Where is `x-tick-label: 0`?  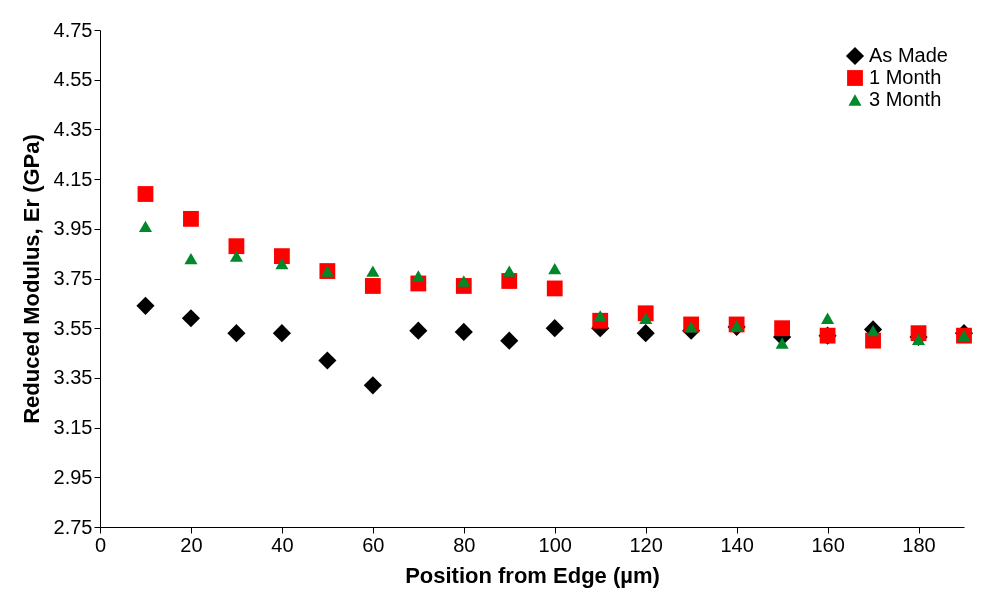 x-tick-label: 0 is located at coordinates (100, 544).